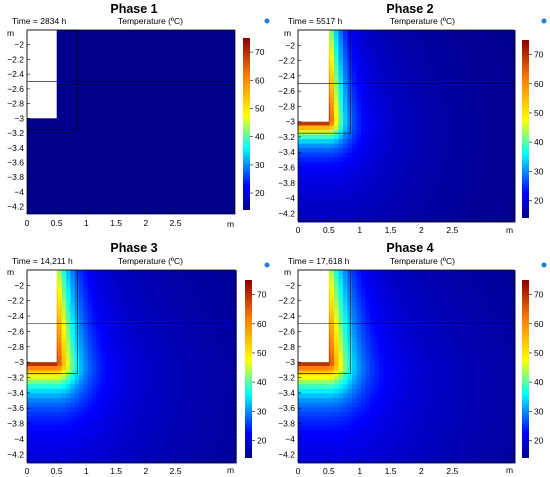 The width and height of the screenshot is (550, 477). Describe the element at coordinates (15, 89) in the screenshot. I see `y-tick-label: −2.6` at that location.